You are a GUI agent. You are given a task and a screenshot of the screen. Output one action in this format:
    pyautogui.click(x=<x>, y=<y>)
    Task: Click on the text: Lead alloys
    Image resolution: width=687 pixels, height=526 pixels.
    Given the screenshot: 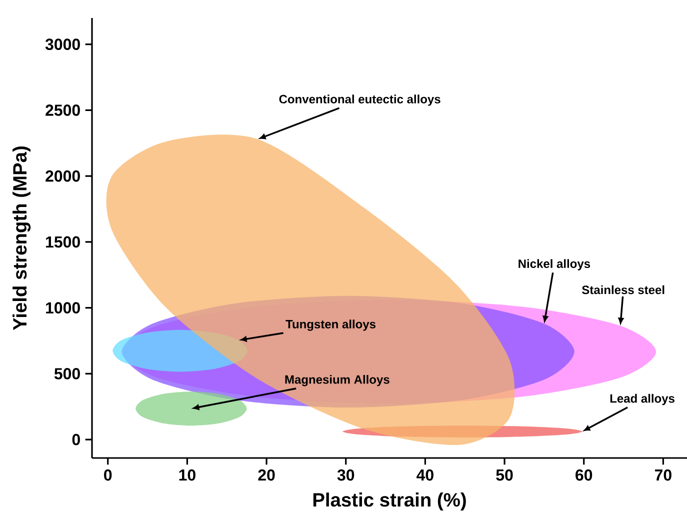 What is the action you would take?
    pyautogui.click(x=642, y=400)
    